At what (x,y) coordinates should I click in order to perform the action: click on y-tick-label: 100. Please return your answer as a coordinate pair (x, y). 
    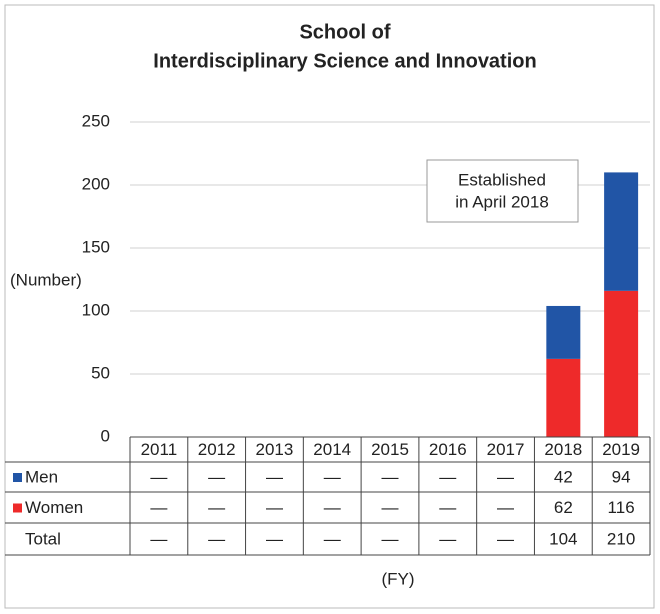
    Looking at the image, I should click on (96, 309).